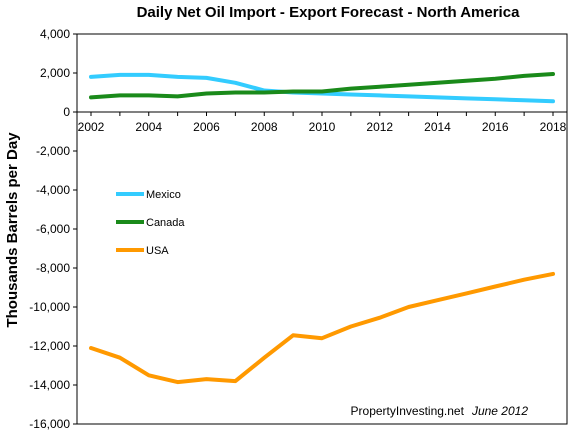 The height and width of the screenshot is (439, 573). Describe the element at coordinates (49, 385) in the screenshot. I see `y-tick-label: -14,000` at that location.